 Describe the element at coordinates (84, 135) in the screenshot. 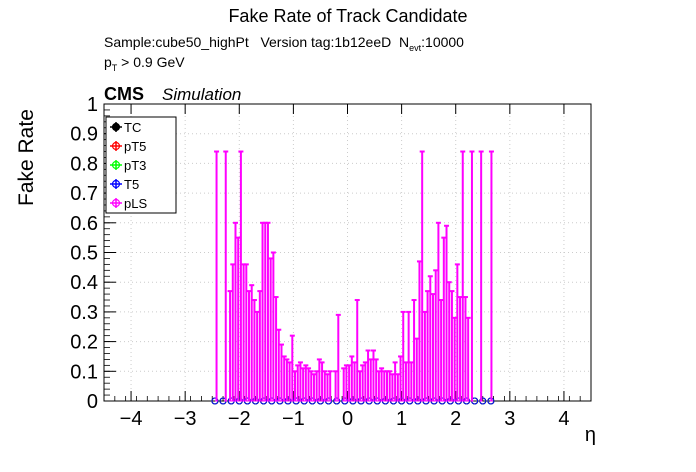

I see `y-tick-label: 0.9` at that location.